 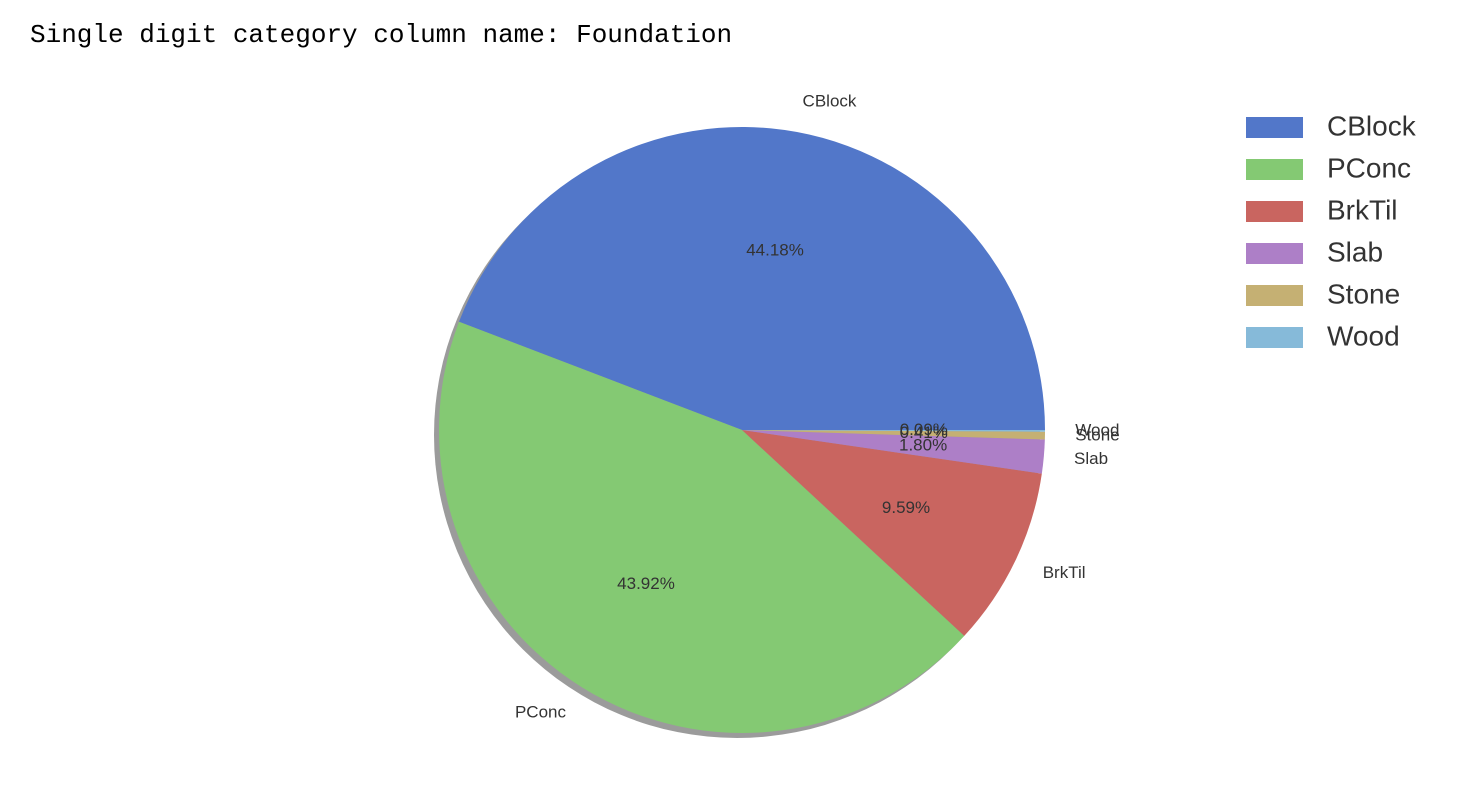 I want to click on pie-slice-wood, so click(x=893, y=431).